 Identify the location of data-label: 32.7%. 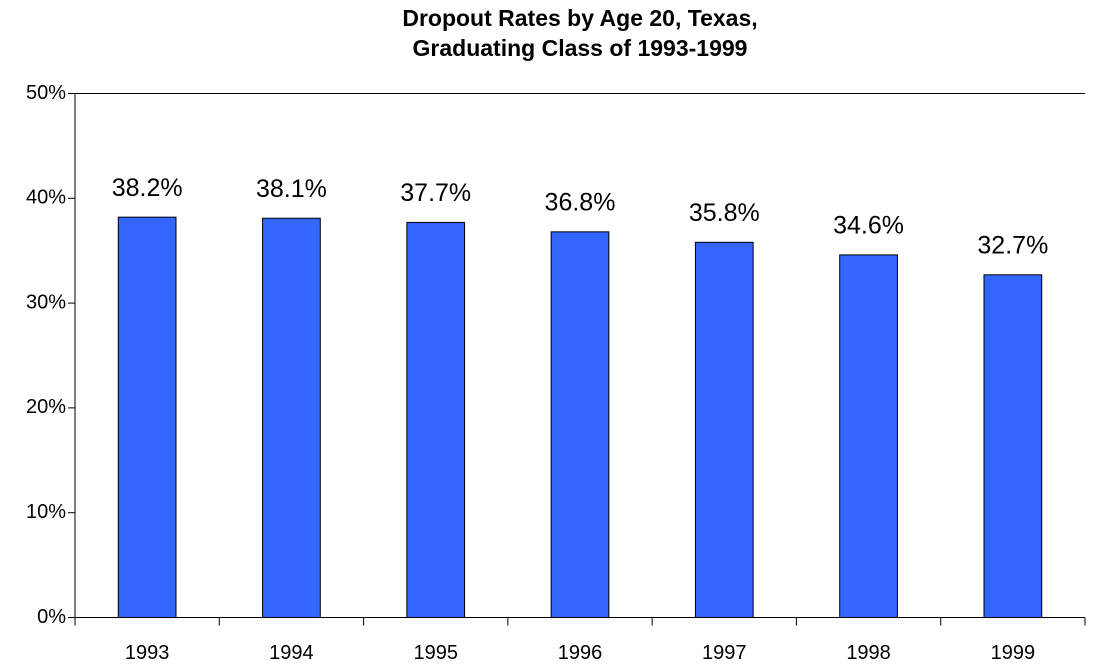
(1012, 245).